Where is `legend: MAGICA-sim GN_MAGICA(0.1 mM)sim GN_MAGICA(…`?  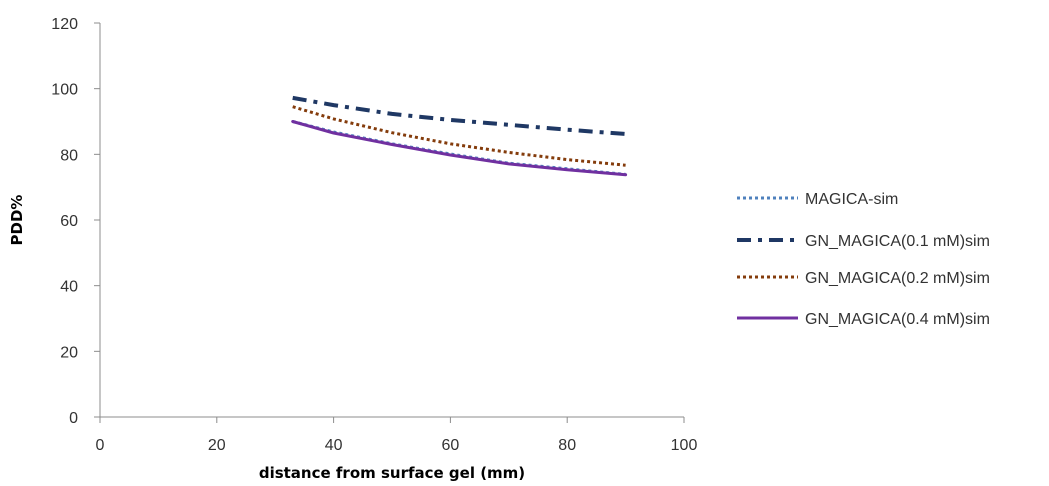 legend: MAGICA-sim GN_MAGICA(0.1 mM)sim GN_MAGICA(… is located at coordinates (863, 259).